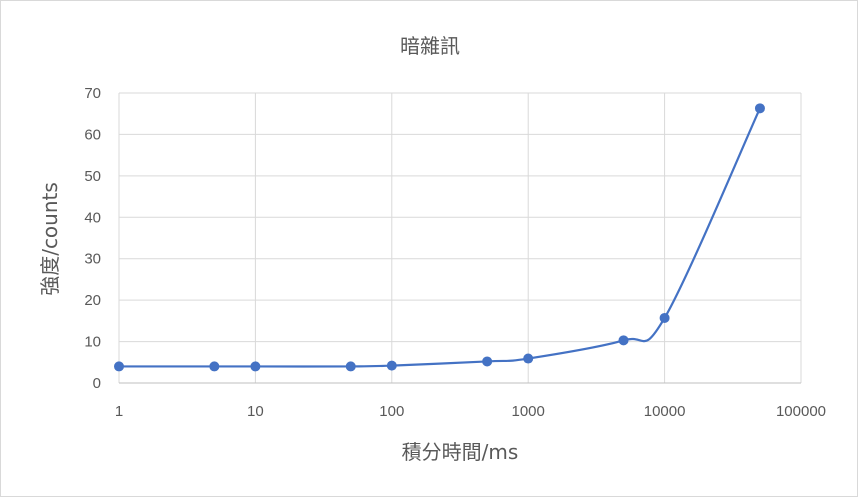 The image size is (858, 498). I want to click on x-tick-label: 10000, so click(665, 411).